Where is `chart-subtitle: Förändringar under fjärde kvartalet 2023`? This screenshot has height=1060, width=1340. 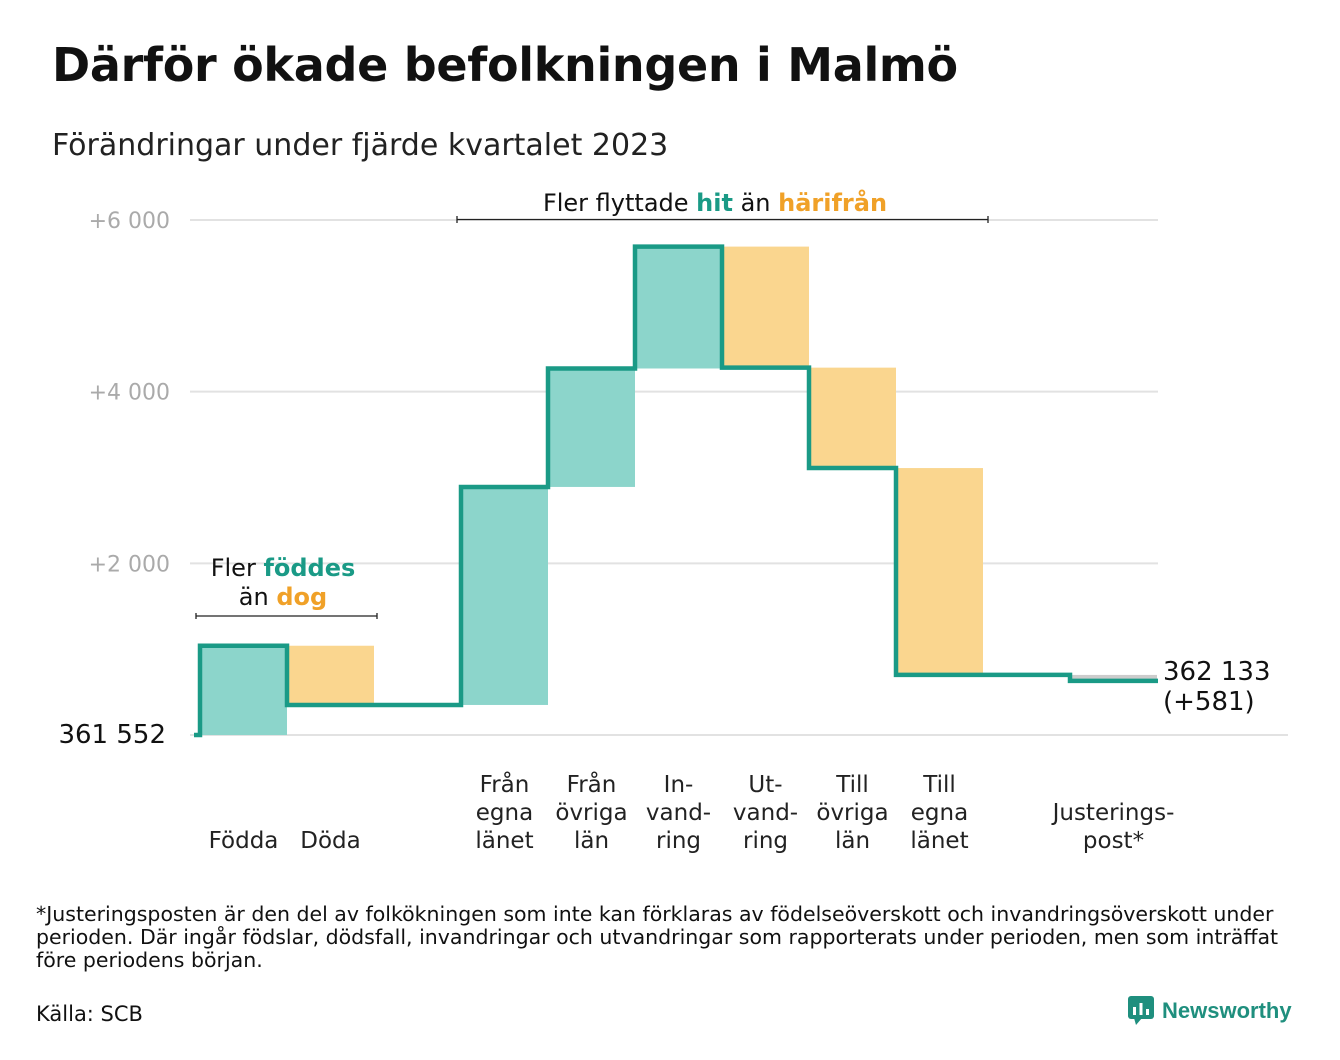
chart-subtitle: Förändringar under fjärde kvartalet 2023 is located at coordinates (360, 145).